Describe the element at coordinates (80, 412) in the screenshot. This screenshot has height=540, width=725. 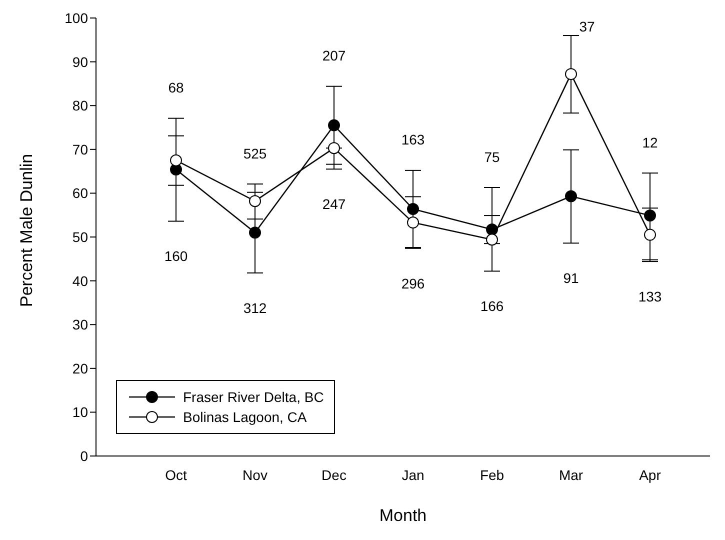
I see `y-tick-label: 10` at that location.